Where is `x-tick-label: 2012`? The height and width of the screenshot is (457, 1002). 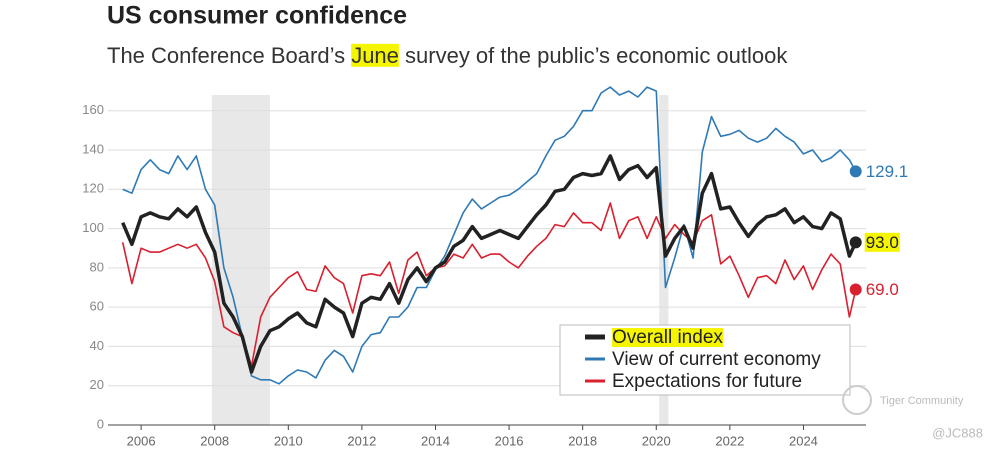
x-tick-label: 2012 is located at coordinates (361, 440).